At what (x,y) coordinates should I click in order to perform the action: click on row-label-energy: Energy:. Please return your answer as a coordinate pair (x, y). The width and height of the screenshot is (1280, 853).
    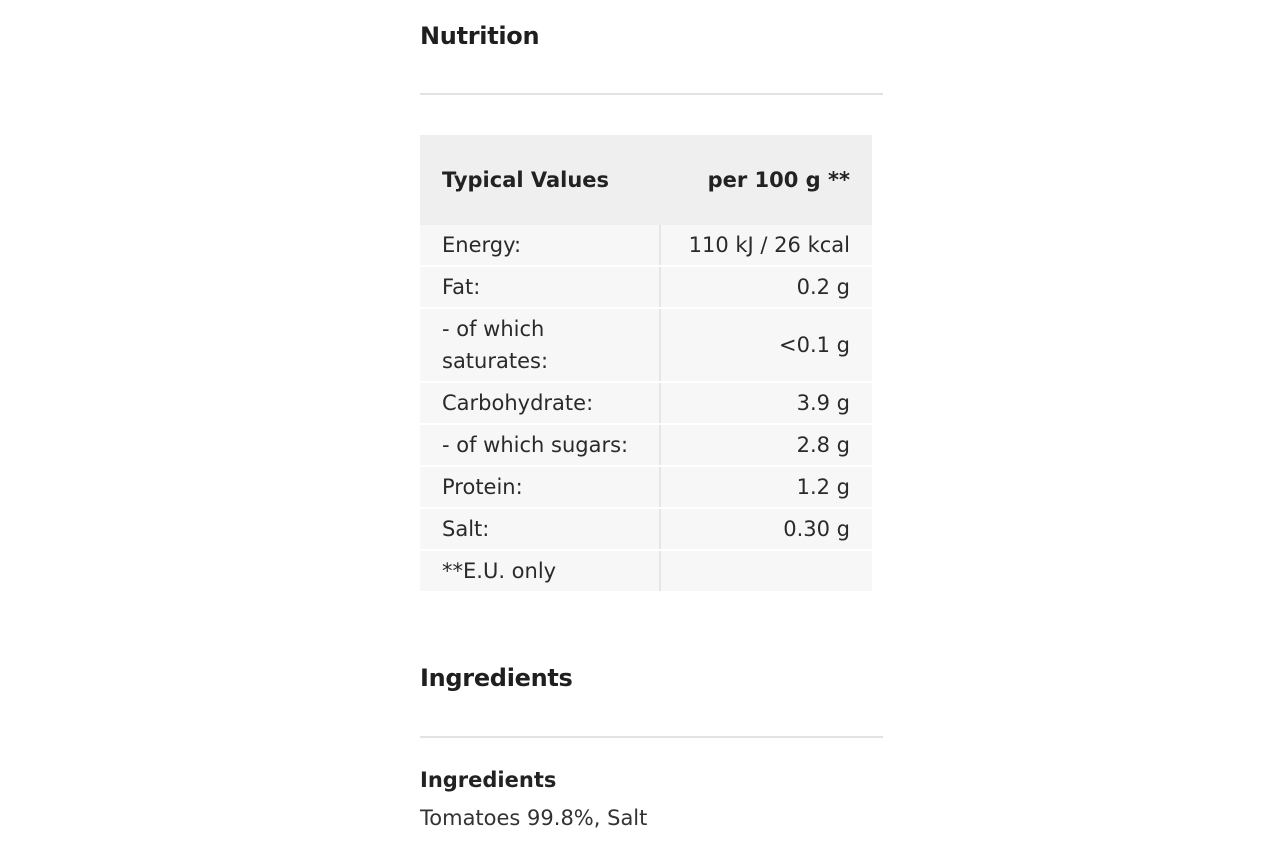
    Looking at the image, I should click on (540, 246).